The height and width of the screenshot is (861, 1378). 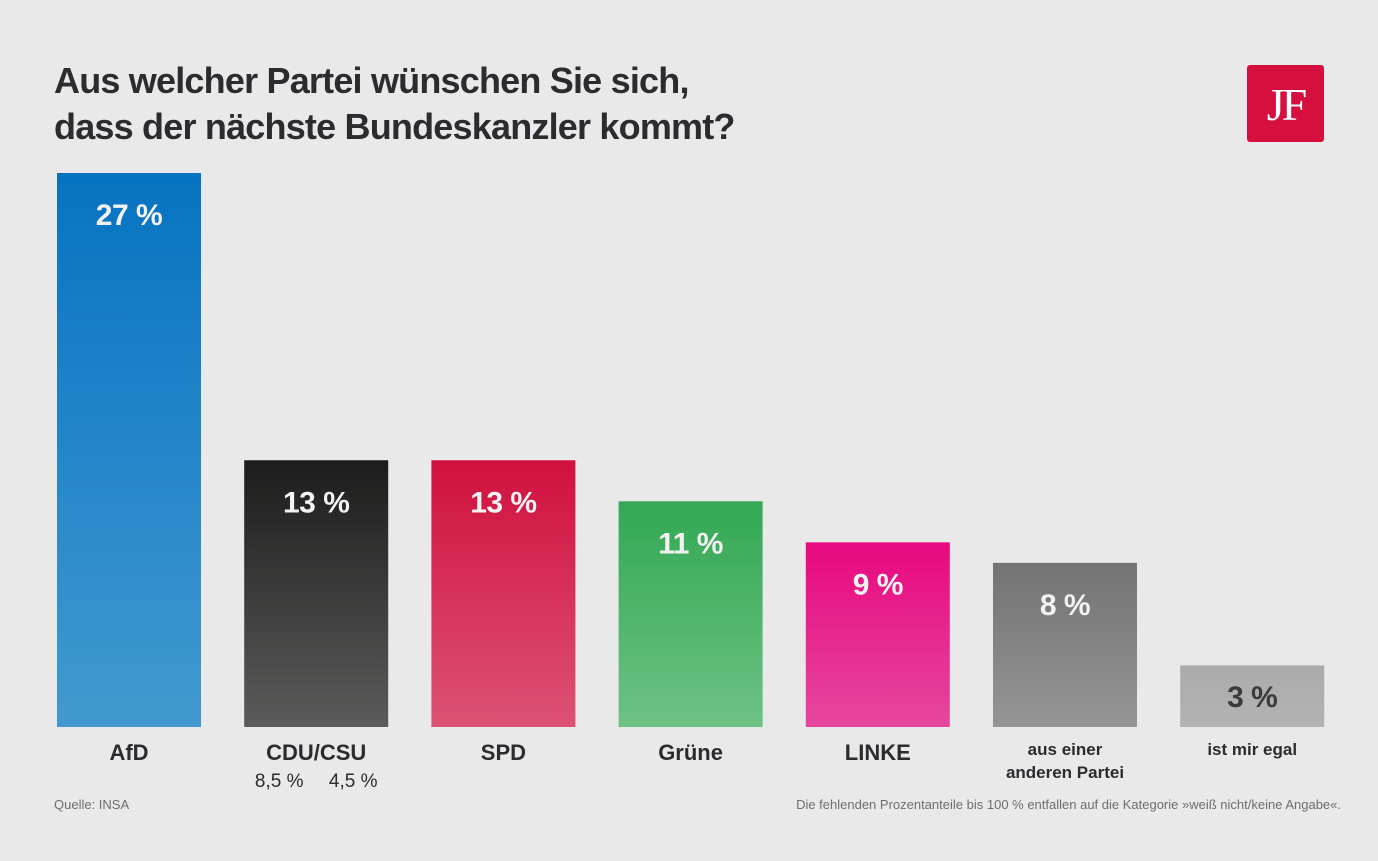 I want to click on bar-linke, so click(x=877, y=634).